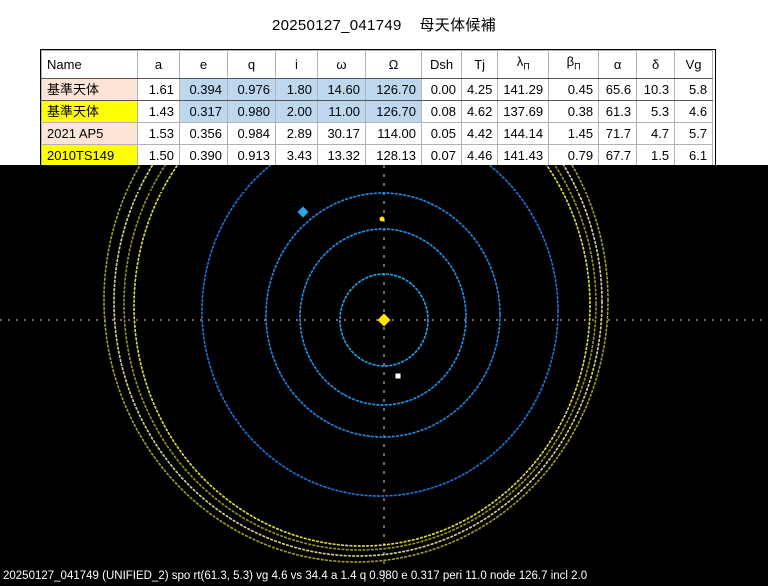 The image size is (768, 586). What do you see at coordinates (574, 64) in the screenshot?
I see `column-header-beta-pi: βΠ` at bounding box center [574, 64].